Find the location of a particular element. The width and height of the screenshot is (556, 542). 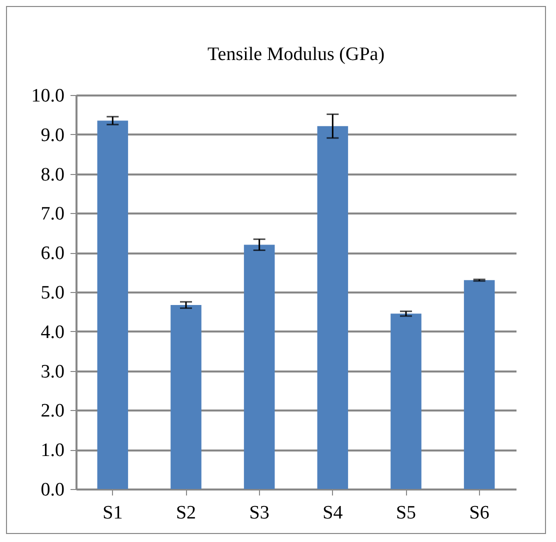

y-tick-label: 9.0 is located at coordinates (52, 135).